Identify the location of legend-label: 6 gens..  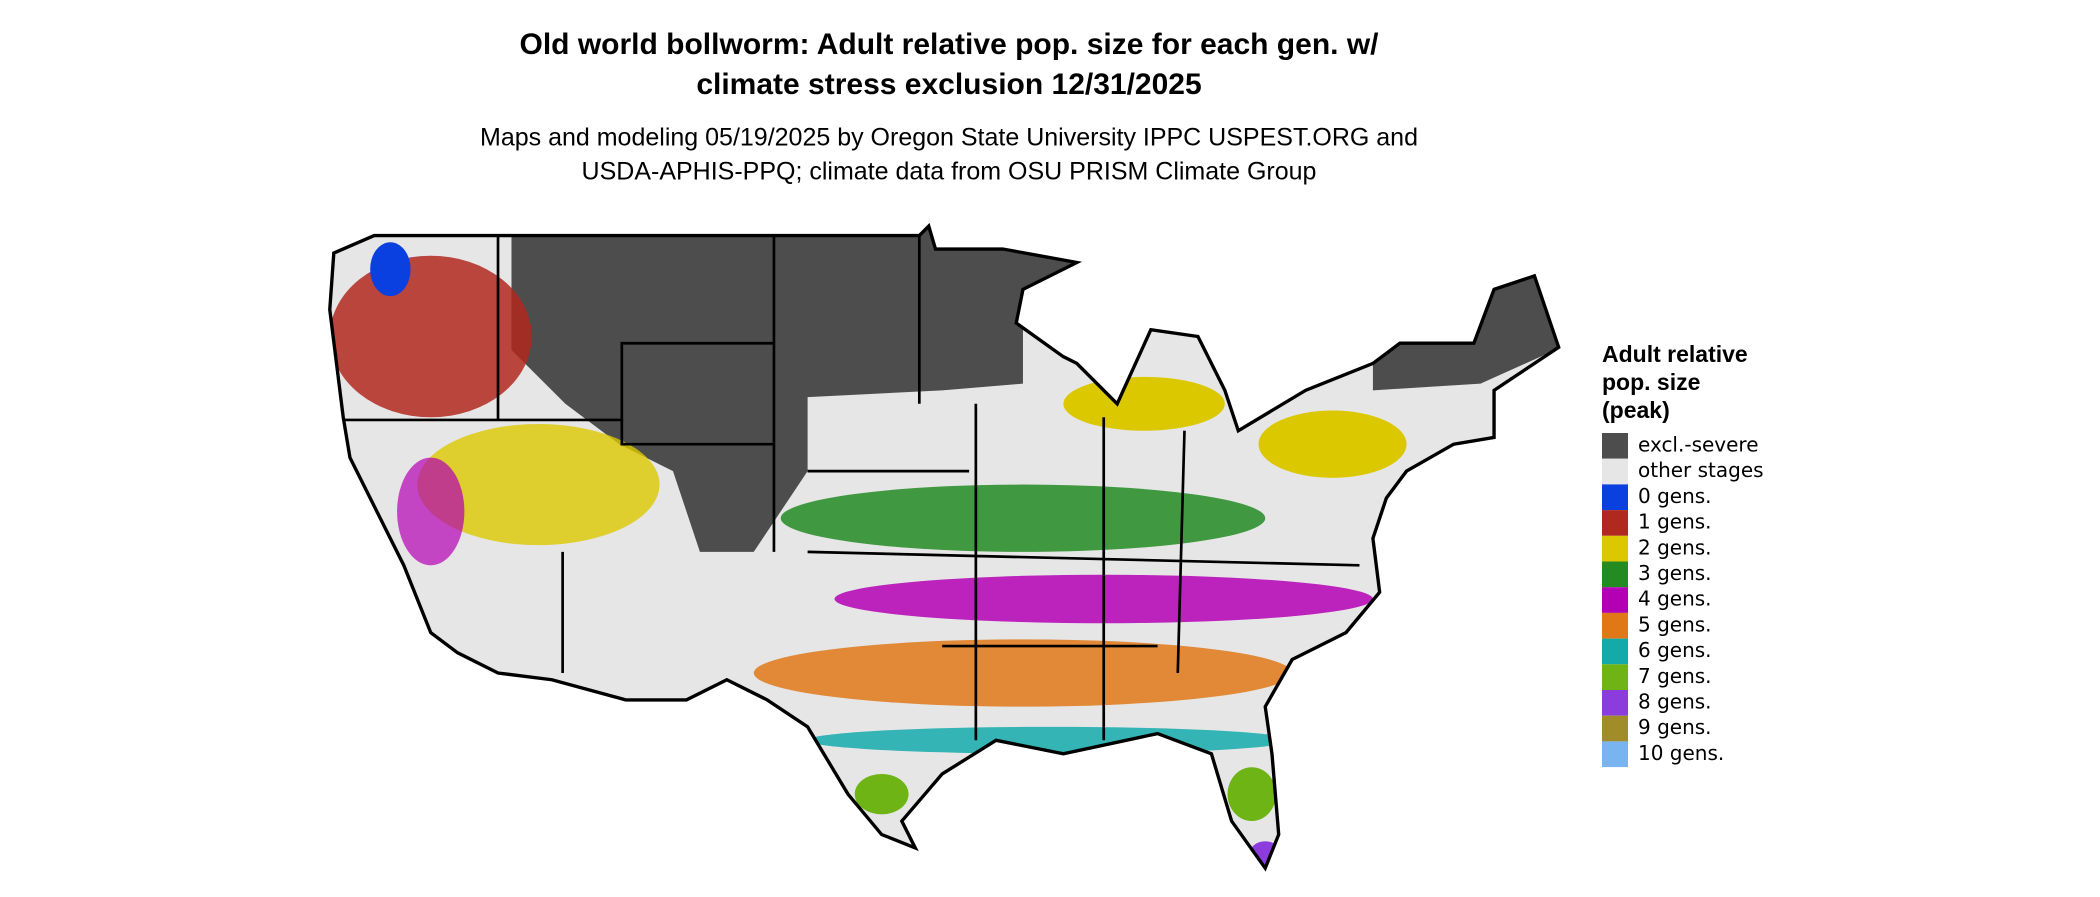
(1675, 650).